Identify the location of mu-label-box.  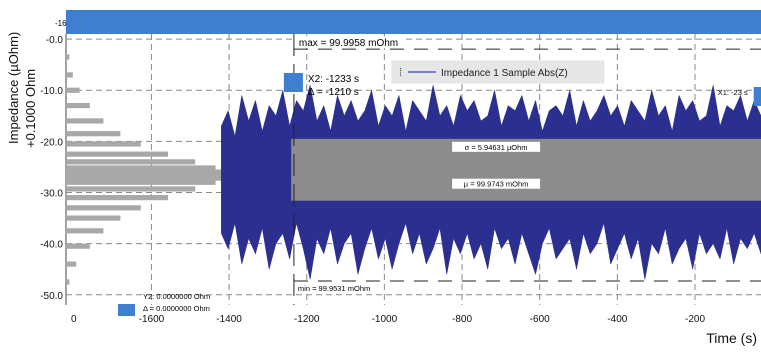
(496, 183).